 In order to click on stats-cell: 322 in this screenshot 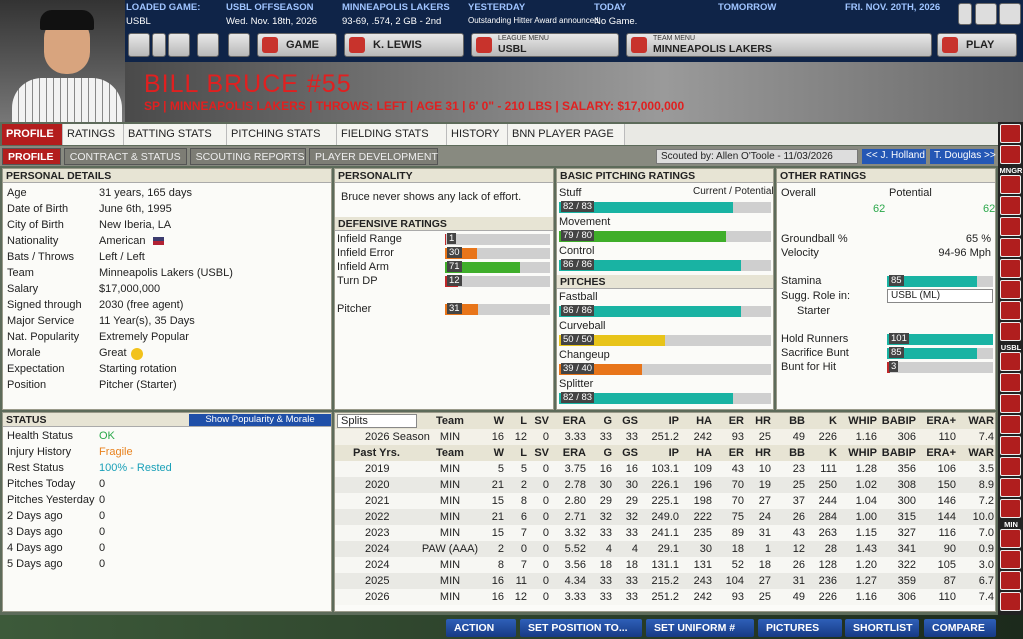, I will do `click(906, 565)`.